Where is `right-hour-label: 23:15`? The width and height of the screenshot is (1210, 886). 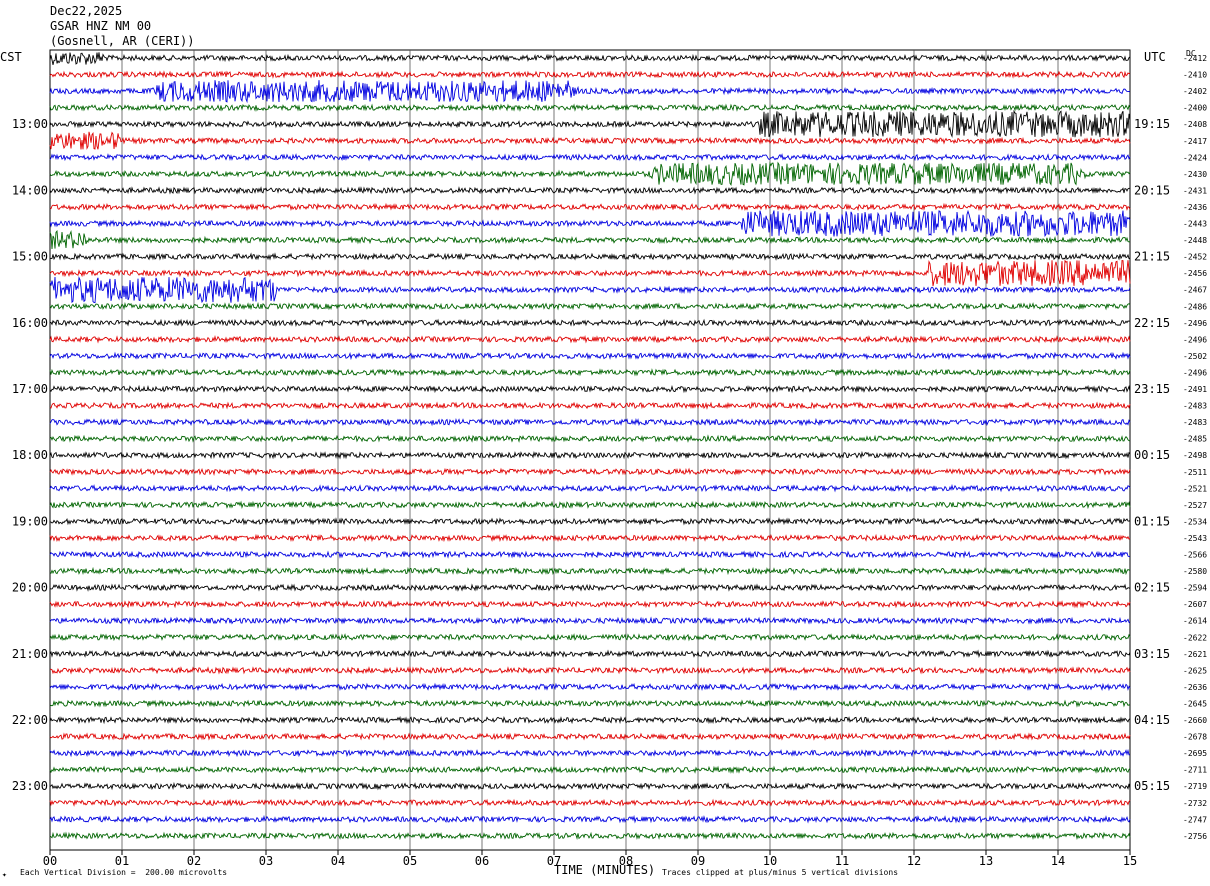
right-hour-label: 23:15 is located at coordinates (1152, 389).